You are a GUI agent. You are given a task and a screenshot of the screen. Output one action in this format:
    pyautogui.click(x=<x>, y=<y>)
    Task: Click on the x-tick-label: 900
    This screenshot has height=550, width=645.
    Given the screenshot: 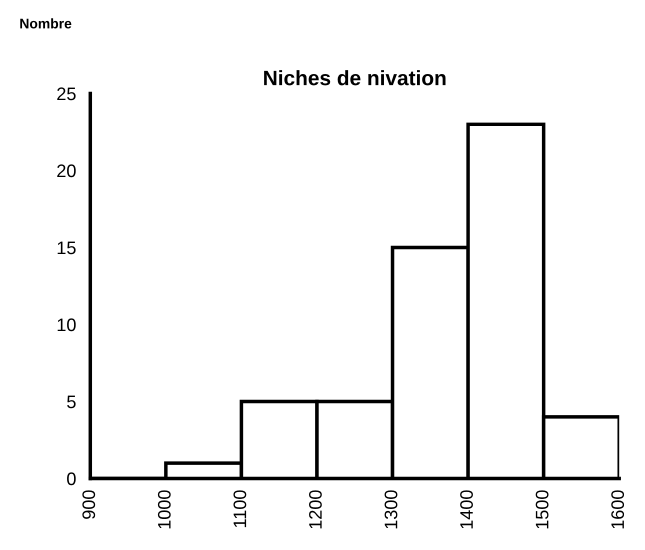 What is the action you would take?
    pyautogui.click(x=89, y=504)
    